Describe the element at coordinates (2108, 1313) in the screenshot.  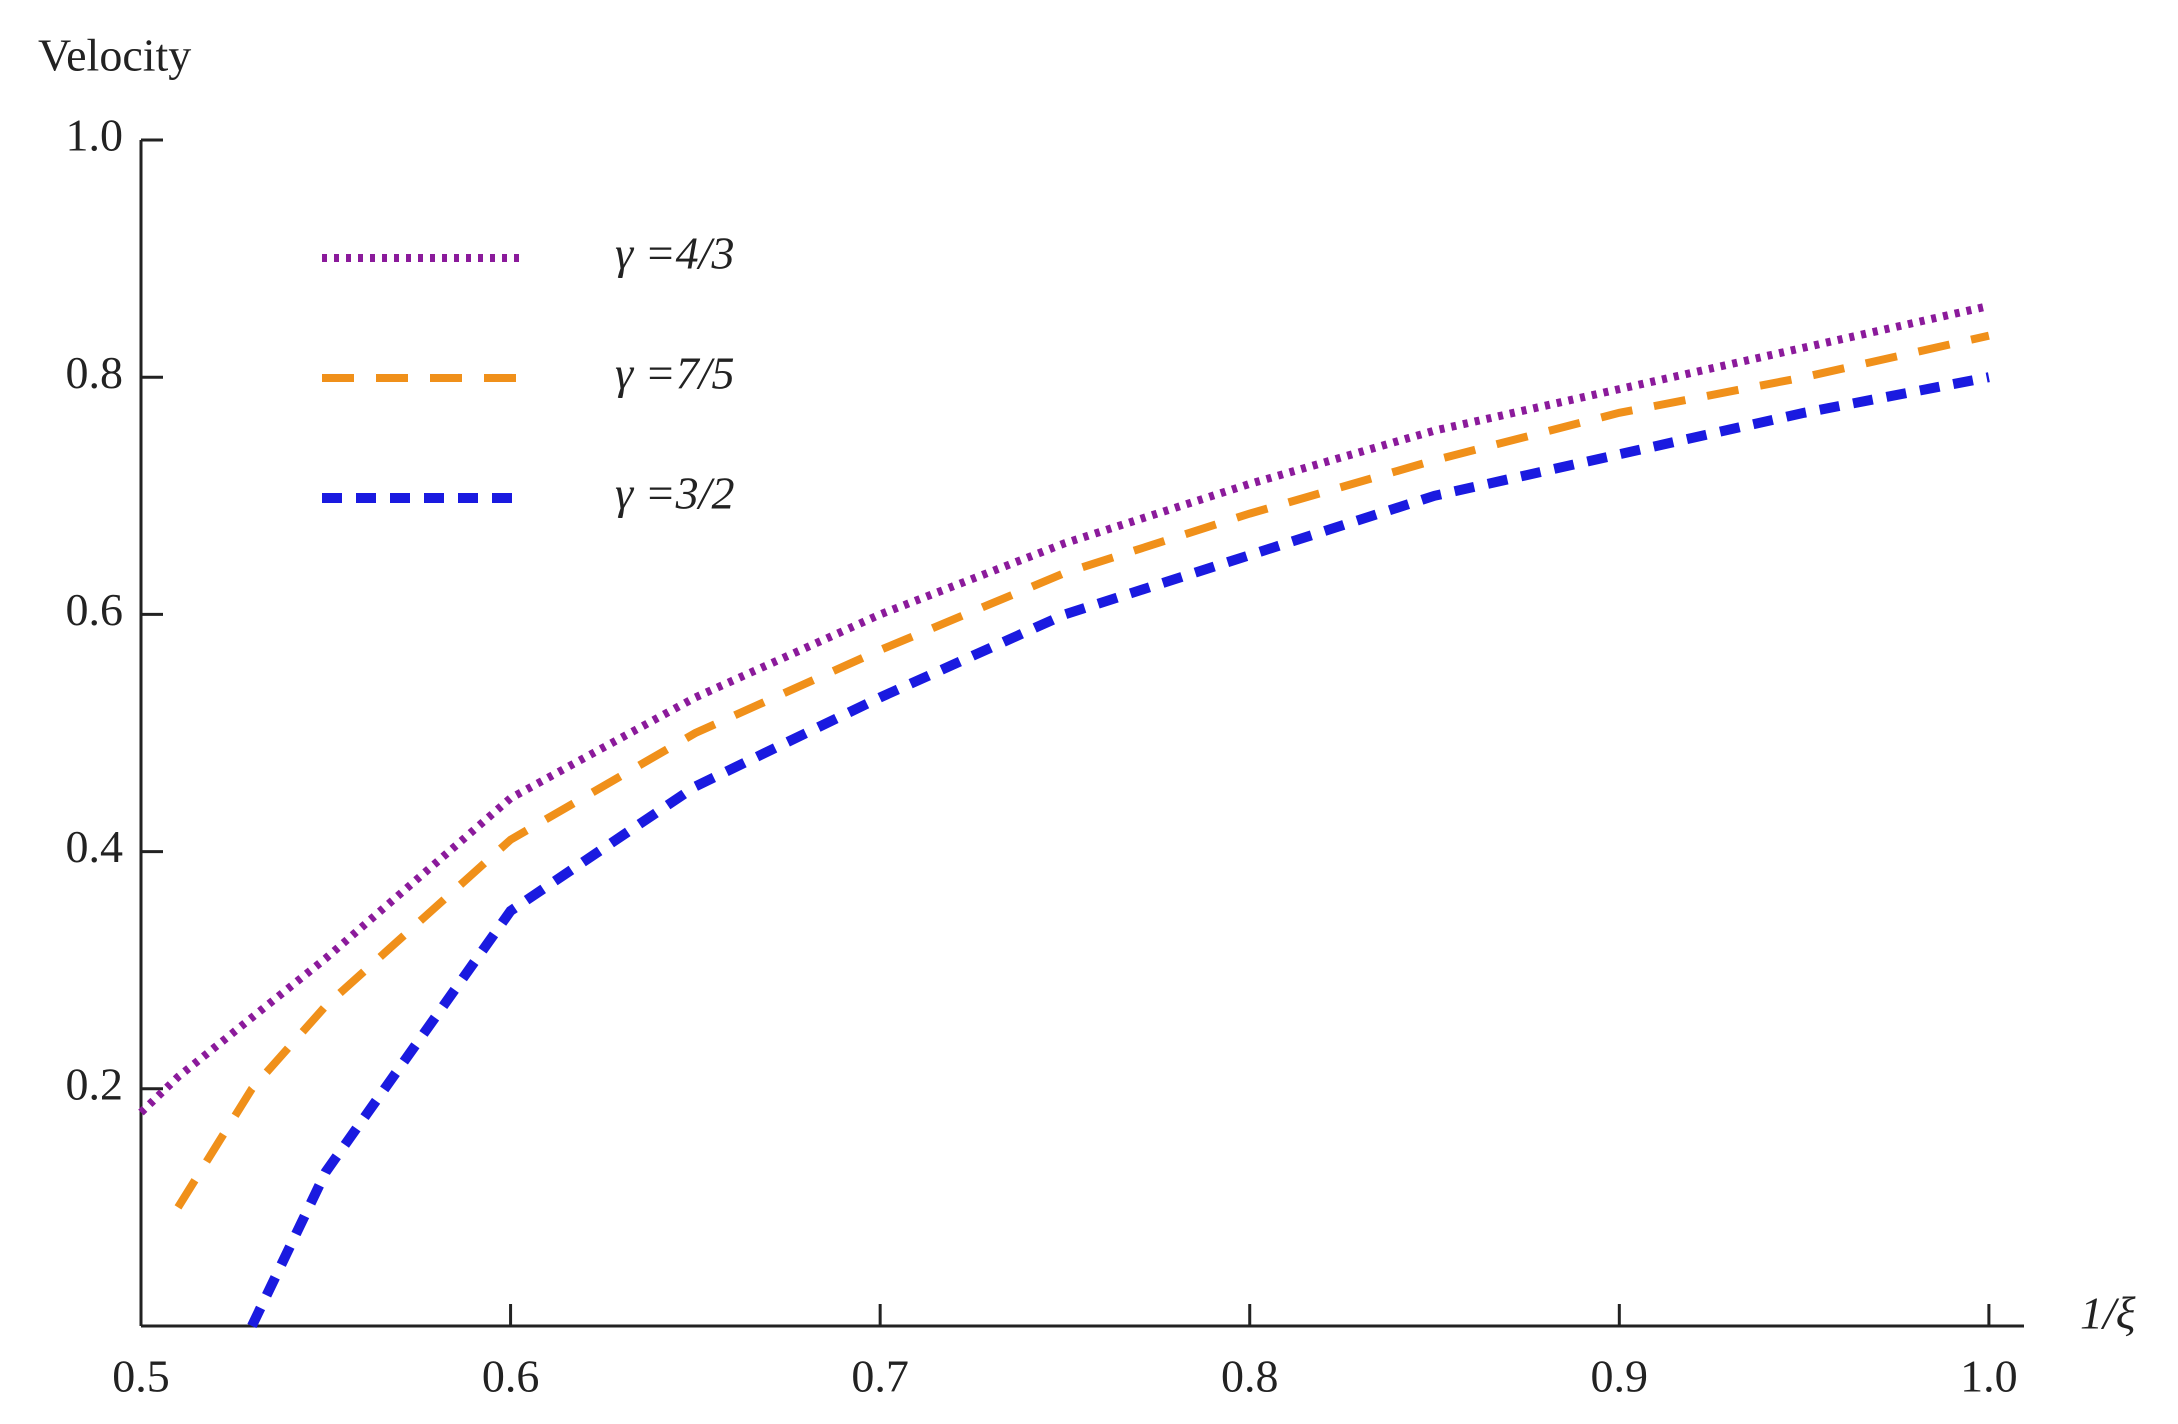
I see `x-axis-label: 1/ξ` at that location.